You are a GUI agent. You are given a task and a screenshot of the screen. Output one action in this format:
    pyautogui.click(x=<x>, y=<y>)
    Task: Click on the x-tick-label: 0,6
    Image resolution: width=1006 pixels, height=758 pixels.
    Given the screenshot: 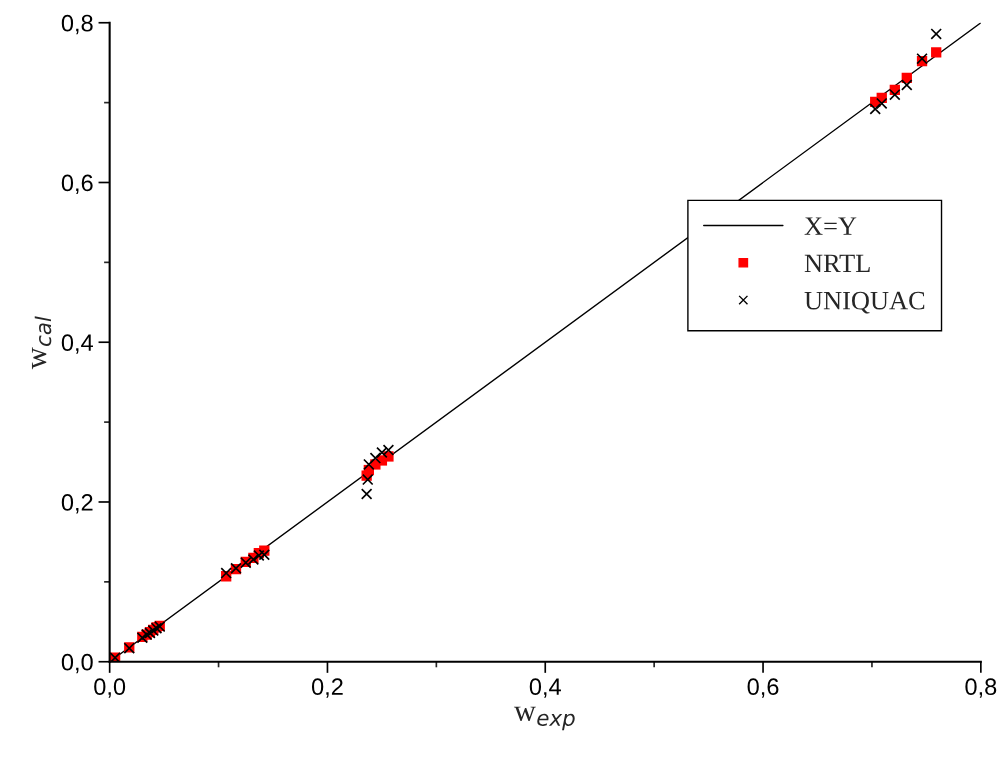 What is the action you would take?
    pyautogui.click(x=763, y=688)
    